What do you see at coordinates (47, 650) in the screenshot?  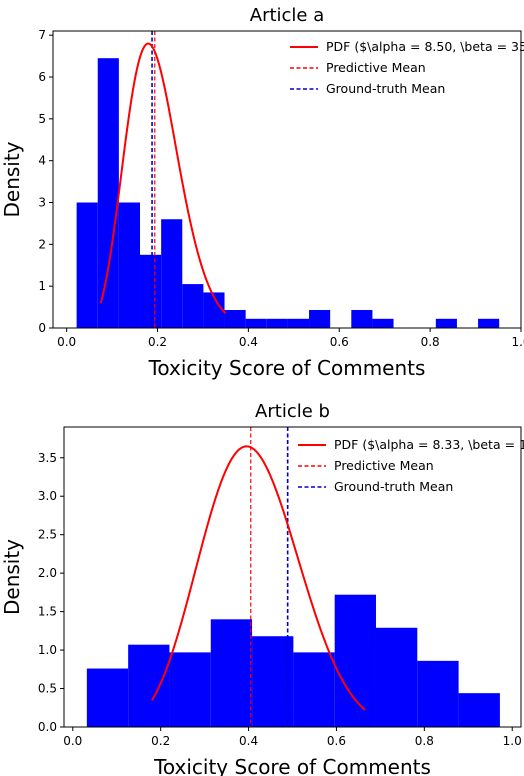 I see `y-tick-label: 1.0` at bounding box center [47, 650].